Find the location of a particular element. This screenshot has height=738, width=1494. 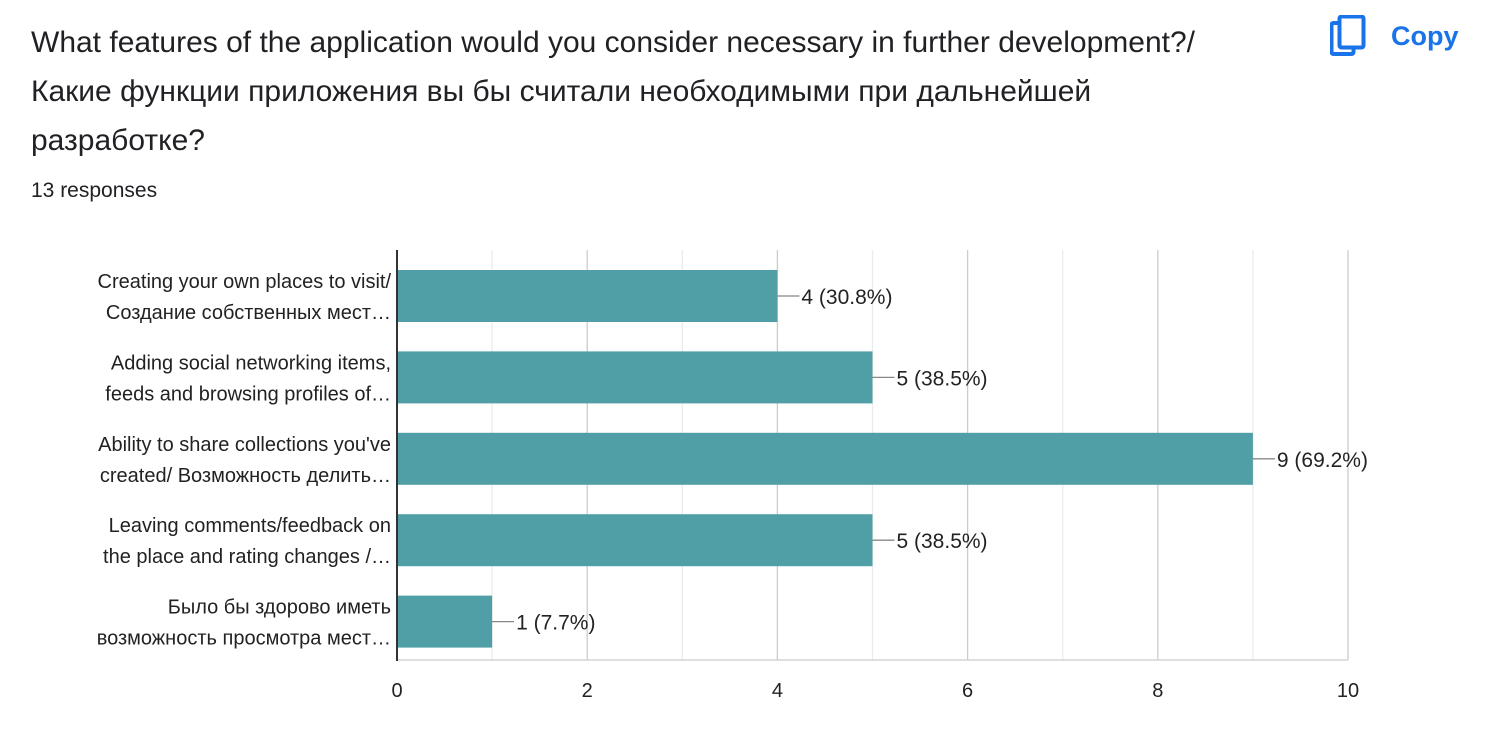

category-label: Ability to share collections you've is located at coordinates (244, 445).